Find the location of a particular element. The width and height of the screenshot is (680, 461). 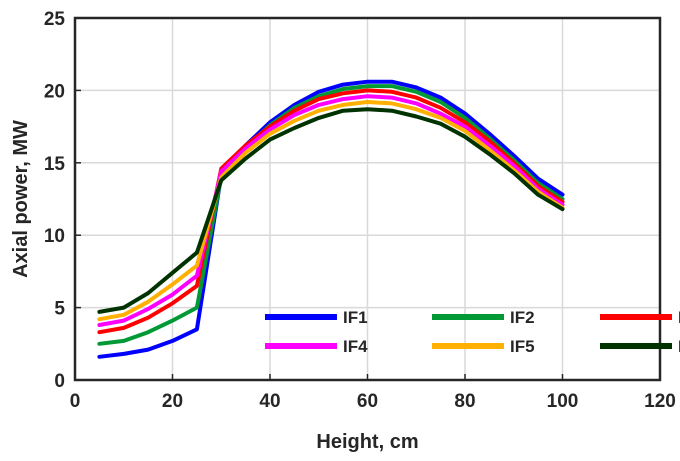

y-tick-label: 5 is located at coordinates (59, 309).